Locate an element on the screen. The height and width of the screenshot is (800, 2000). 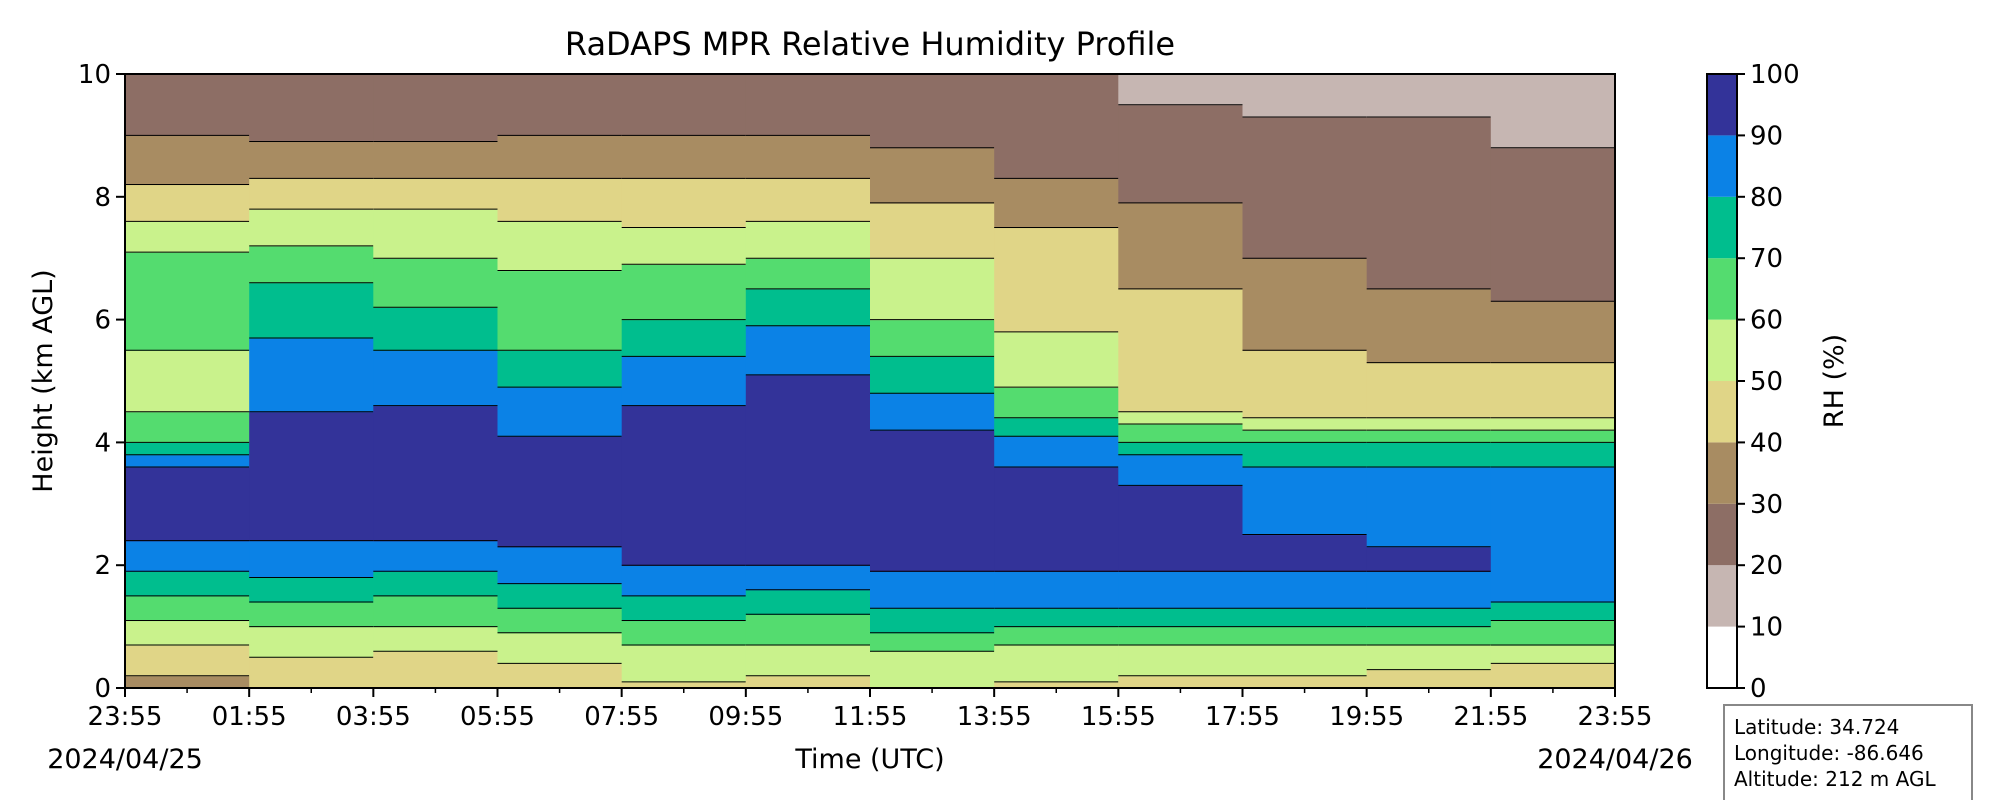
end-date-label: 2024/04/26 is located at coordinates (1615, 759).